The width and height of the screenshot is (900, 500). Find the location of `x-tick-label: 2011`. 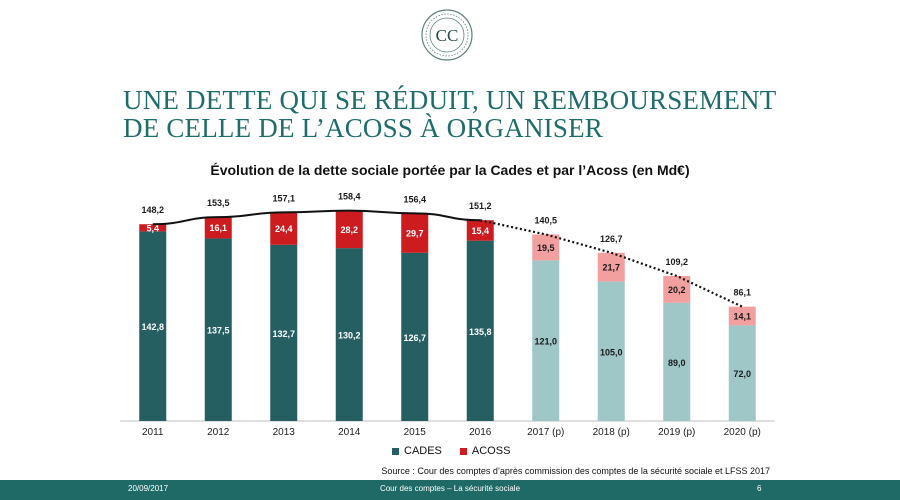

x-tick-label: 2011 is located at coordinates (153, 432).